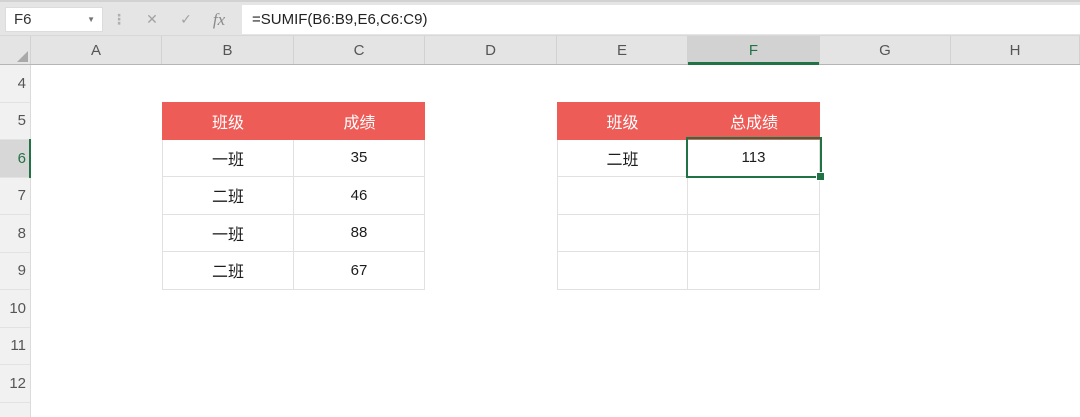 The width and height of the screenshot is (1080, 417). Describe the element at coordinates (228, 158) in the screenshot. I see `cell-b6: 一班` at that location.